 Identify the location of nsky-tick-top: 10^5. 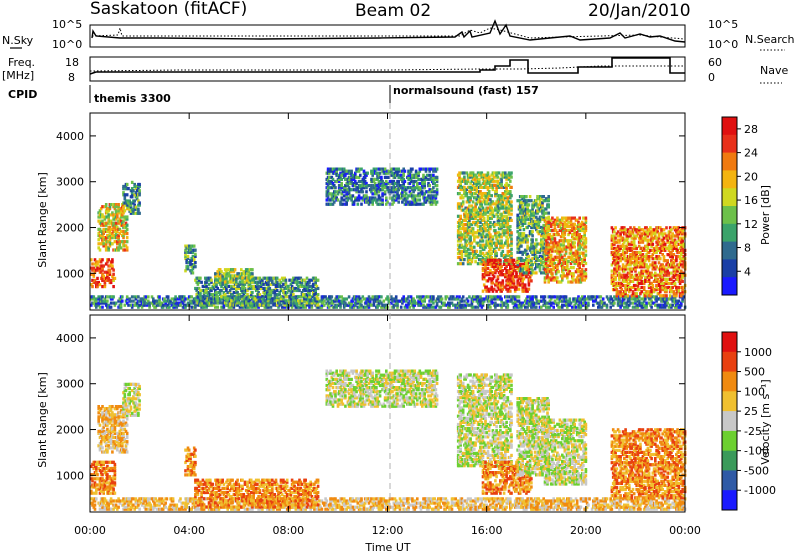
(67, 24).